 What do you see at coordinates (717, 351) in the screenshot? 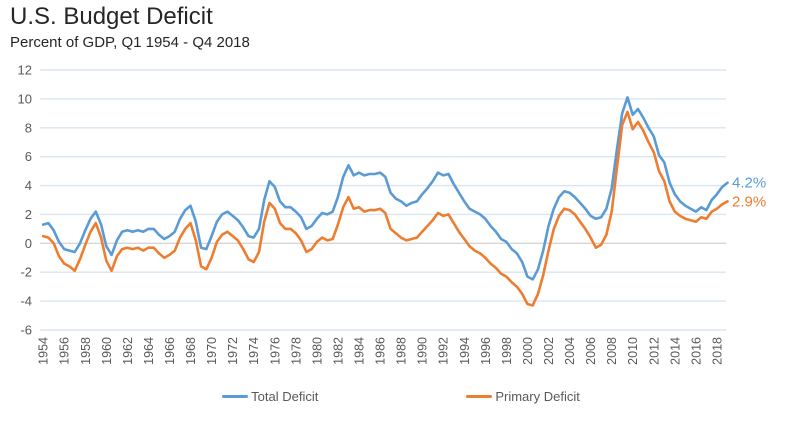
I see `x-axis-tick-label: 2018` at bounding box center [717, 351].